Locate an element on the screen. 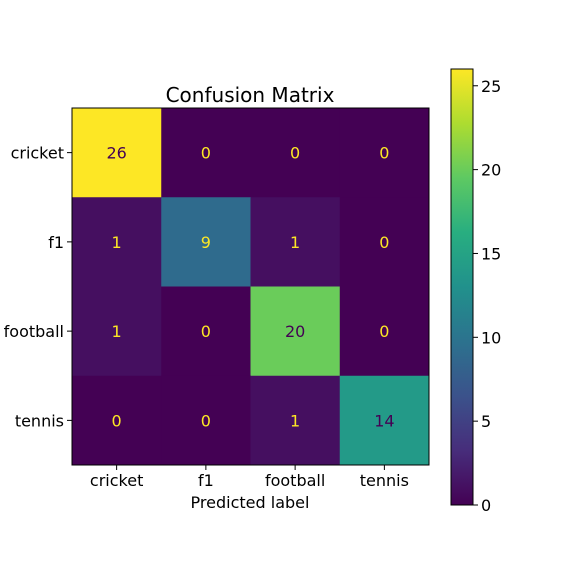  x-tick-label: tennis is located at coordinates (384, 480).